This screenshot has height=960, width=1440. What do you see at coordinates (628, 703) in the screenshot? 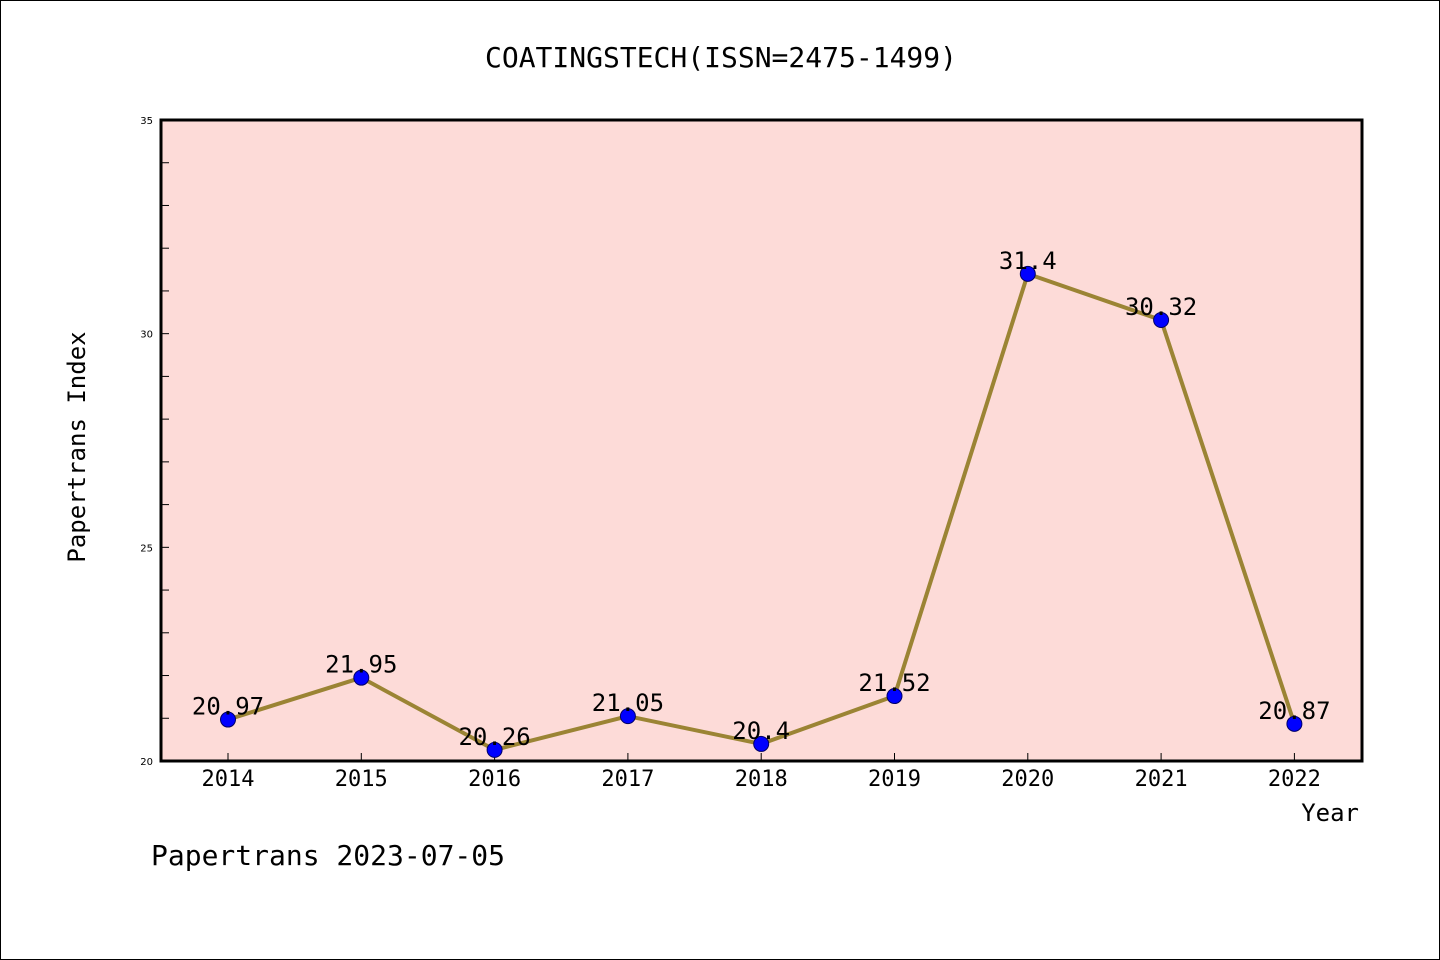
I see `data-point-label: 21.05` at bounding box center [628, 703].